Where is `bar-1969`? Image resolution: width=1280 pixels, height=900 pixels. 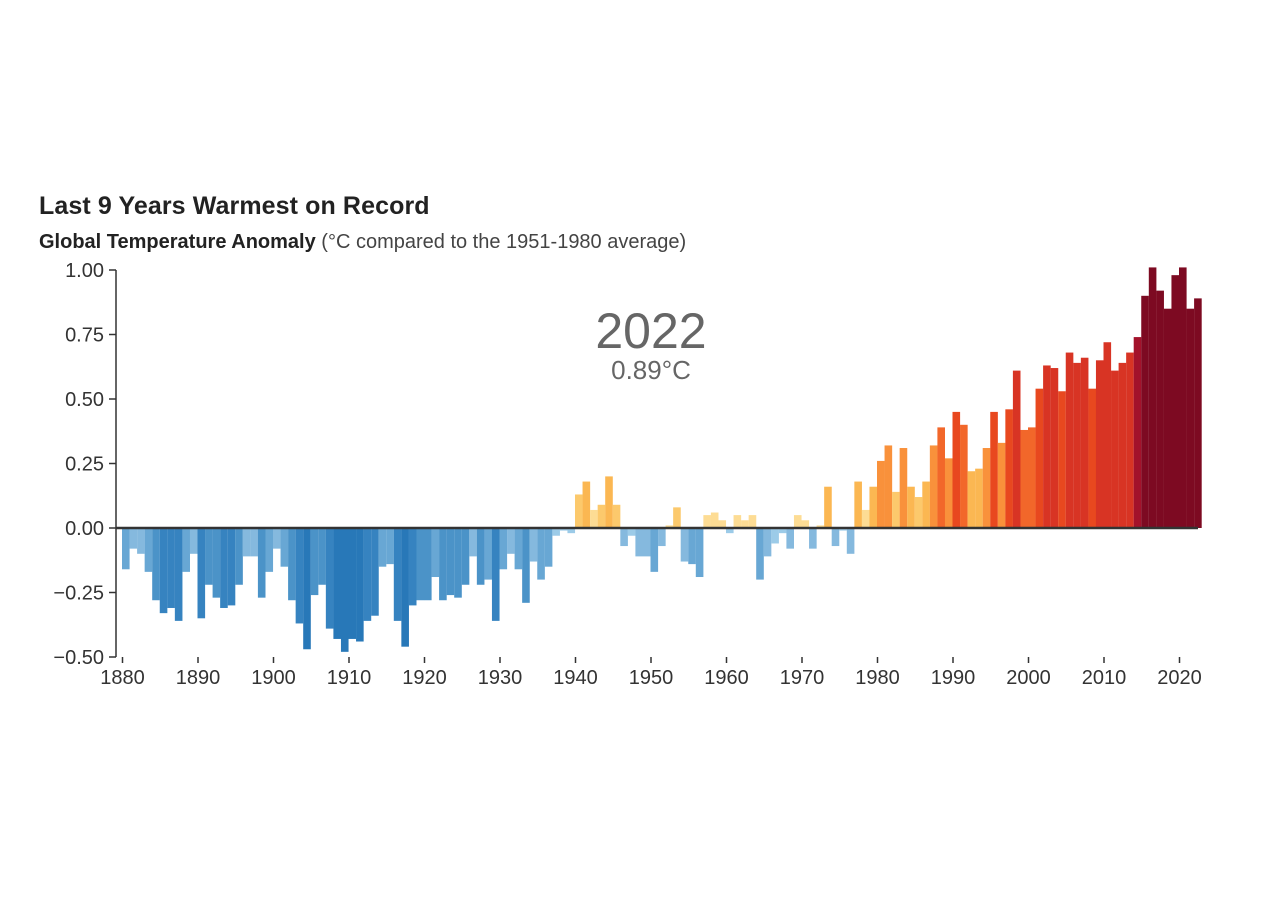 bar-1969 is located at coordinates (797, 521).